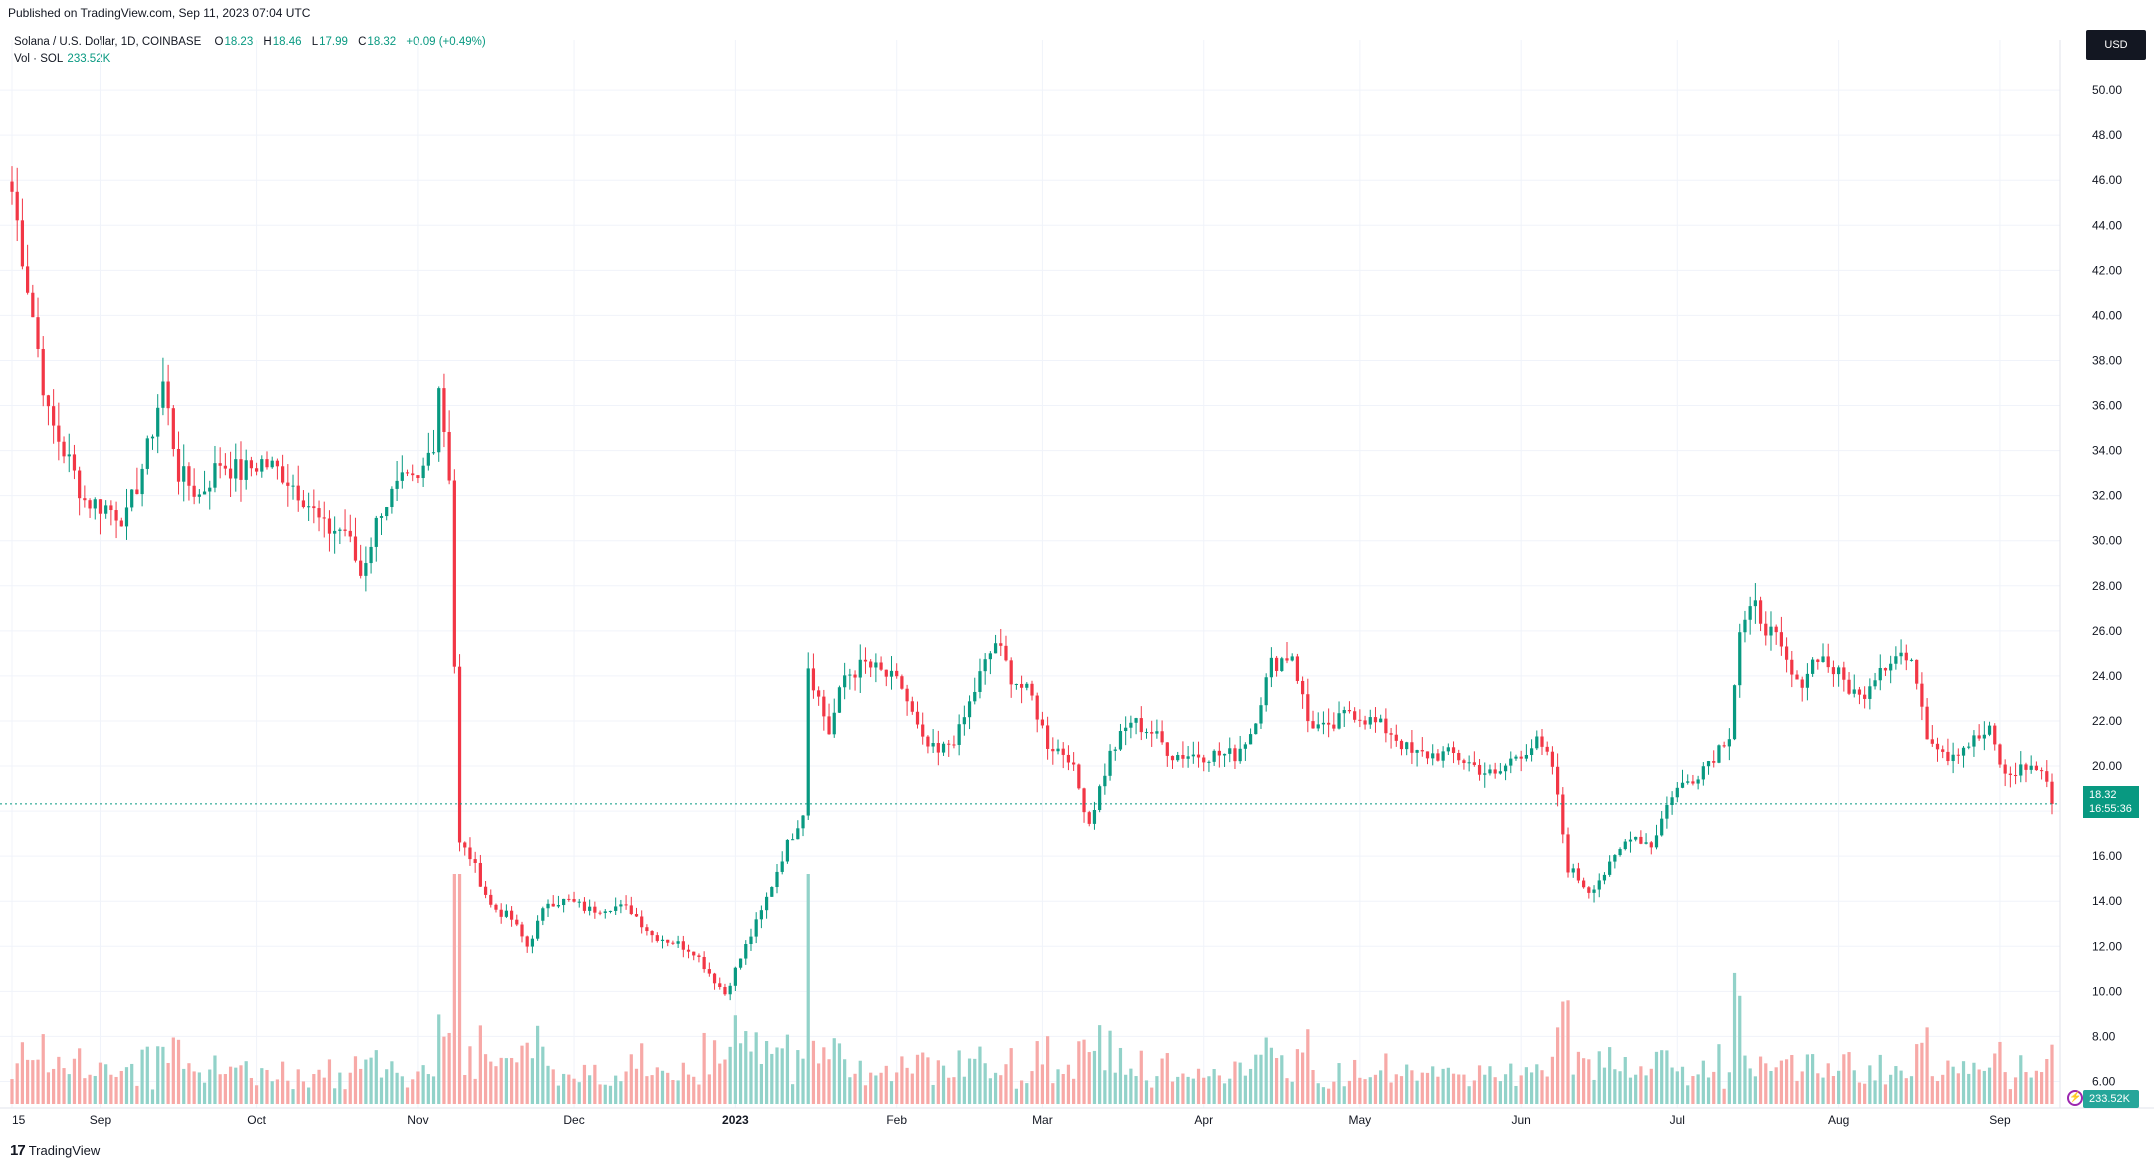 The height and width of the screenshot is (1168, 2154). Describe the element at coordinates (315, 42) in the screenshot. I see `low-label: L` at that location.